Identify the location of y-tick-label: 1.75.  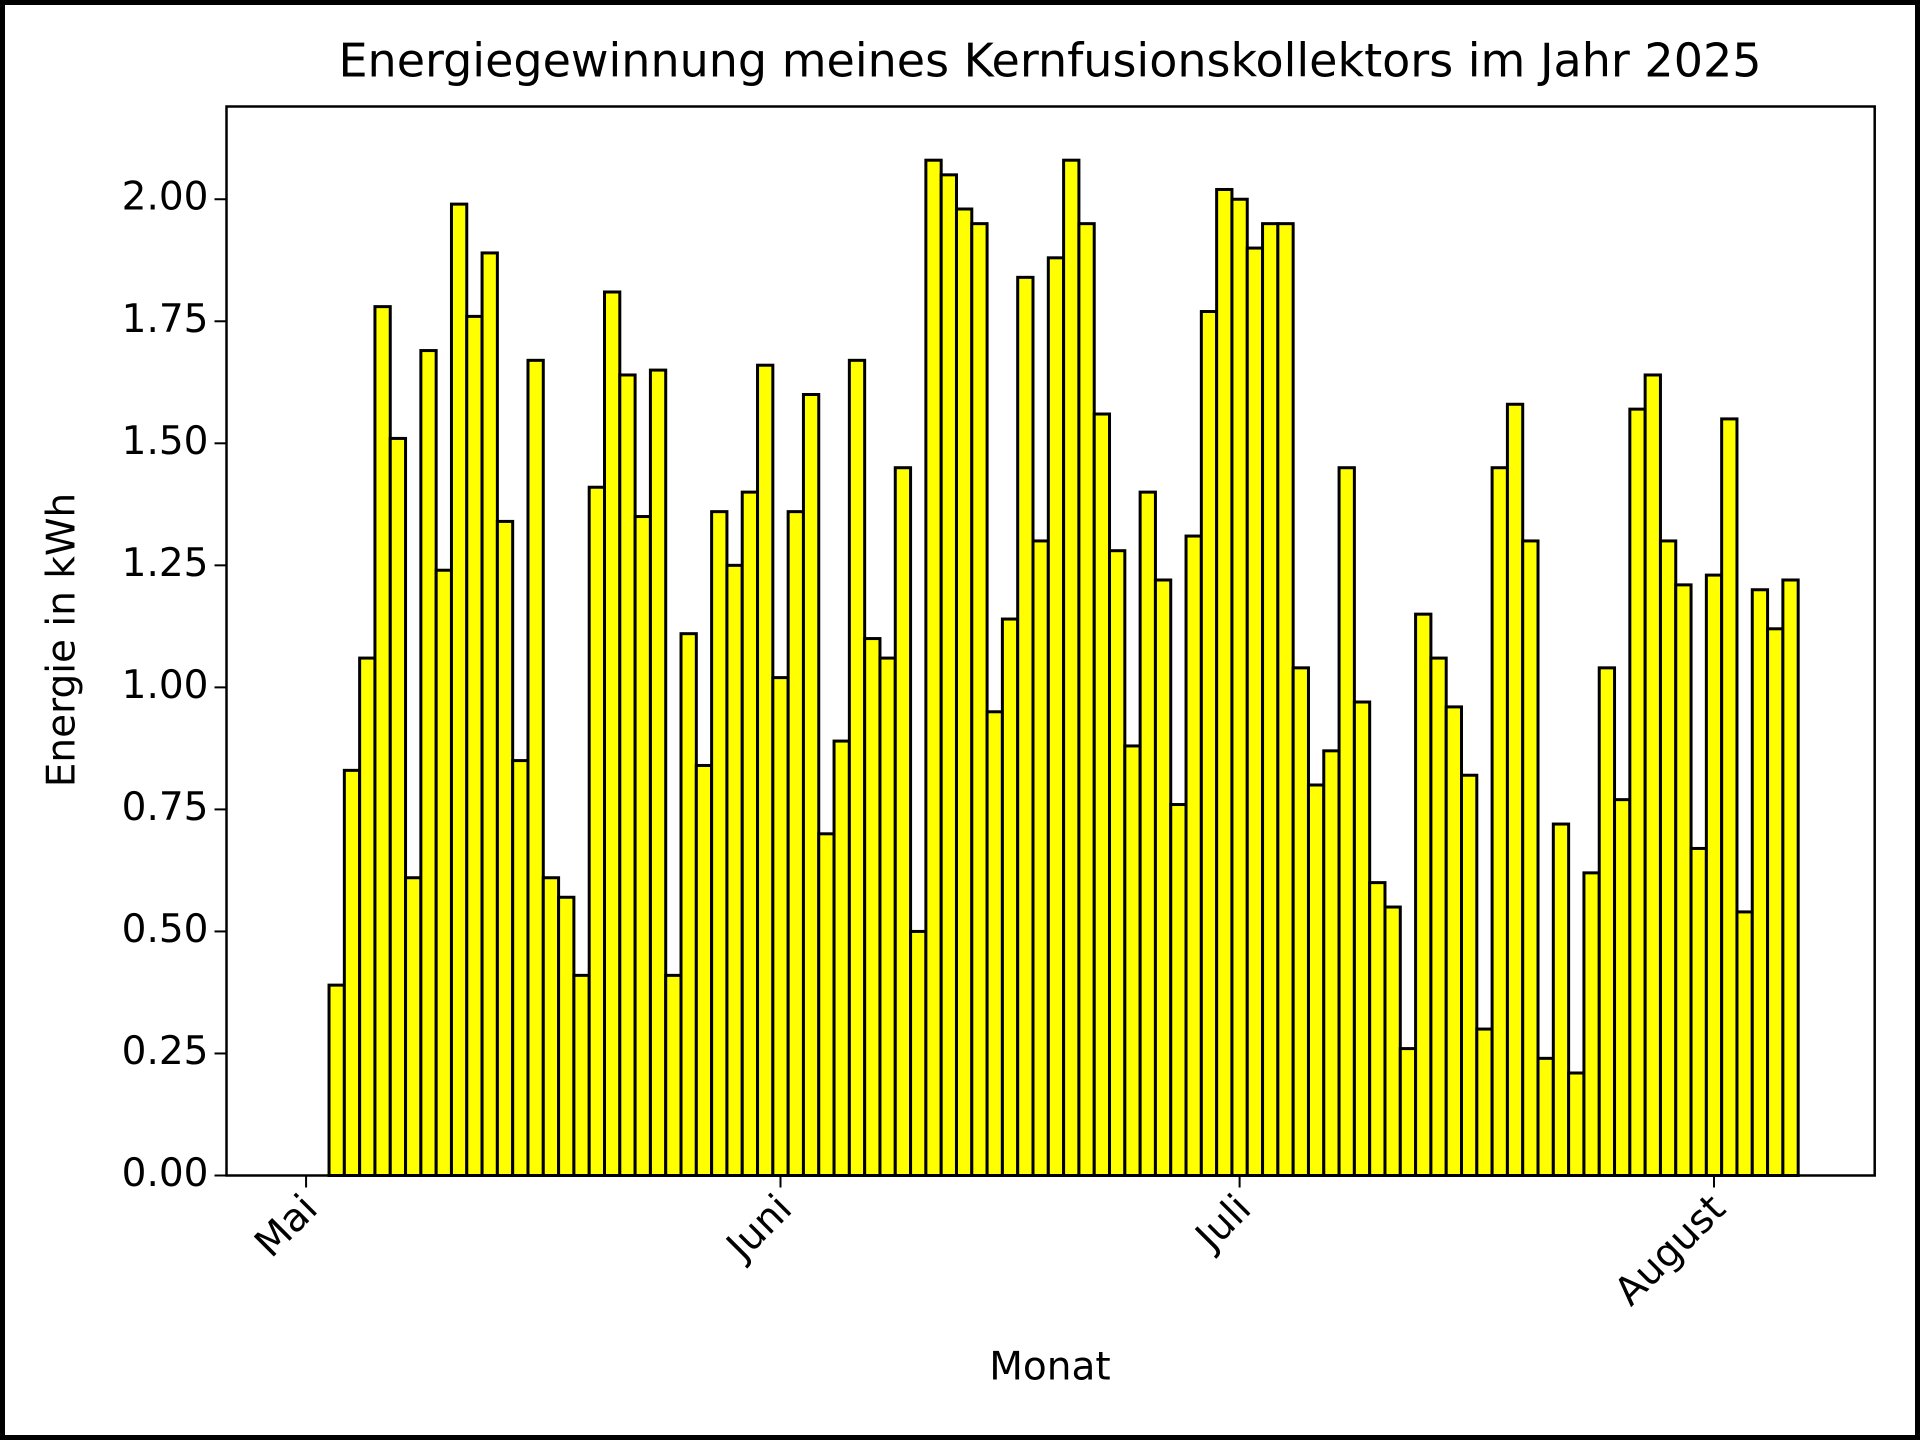
(165, 319).